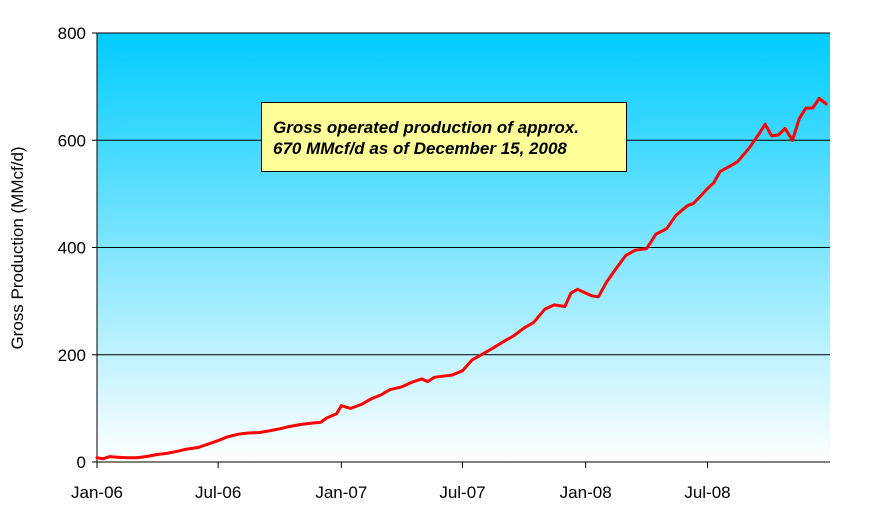 This screenshot has width=879, height=530. I want to click on y-axis-label: Gross Production (MMcf/d), so click(17, 247).